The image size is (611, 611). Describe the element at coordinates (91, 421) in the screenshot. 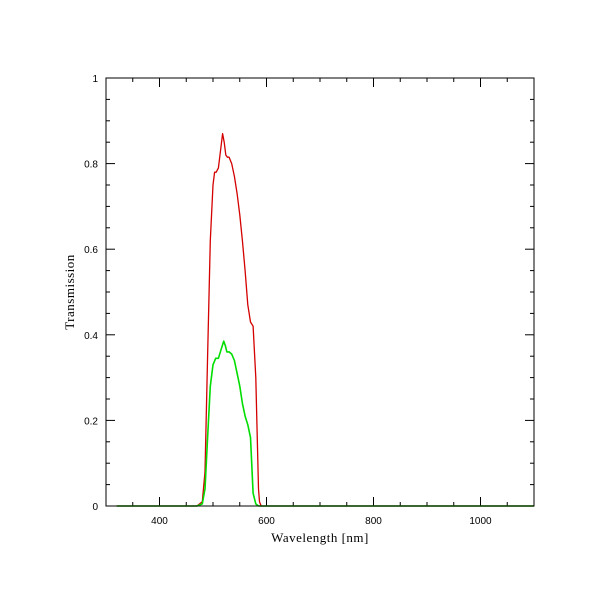

I see `y-tick-label: 0.2` at that location.